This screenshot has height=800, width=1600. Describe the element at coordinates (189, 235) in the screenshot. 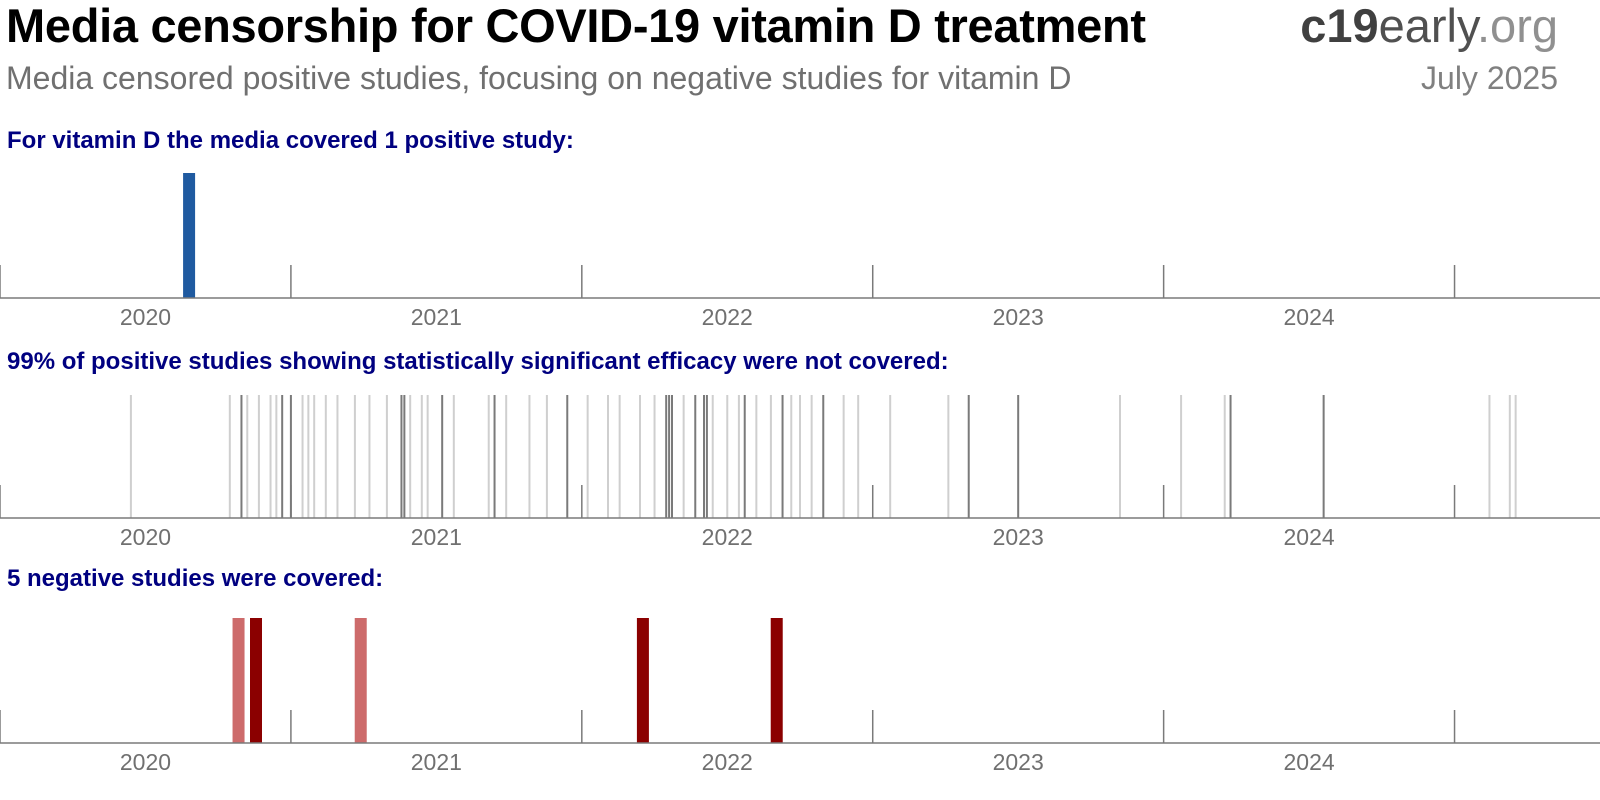

I see `positive-study-bar` at that location.